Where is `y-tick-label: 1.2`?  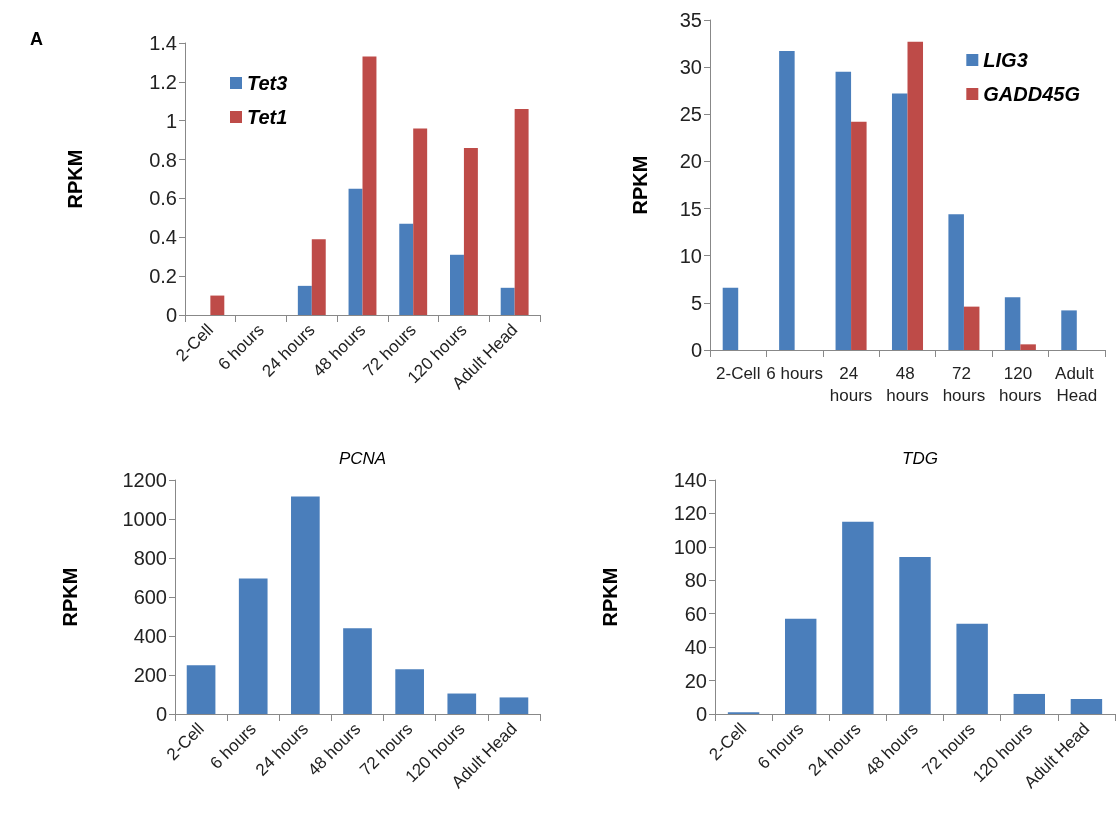
y-tick-label: 1.2 is located at coordinates (163, 81).